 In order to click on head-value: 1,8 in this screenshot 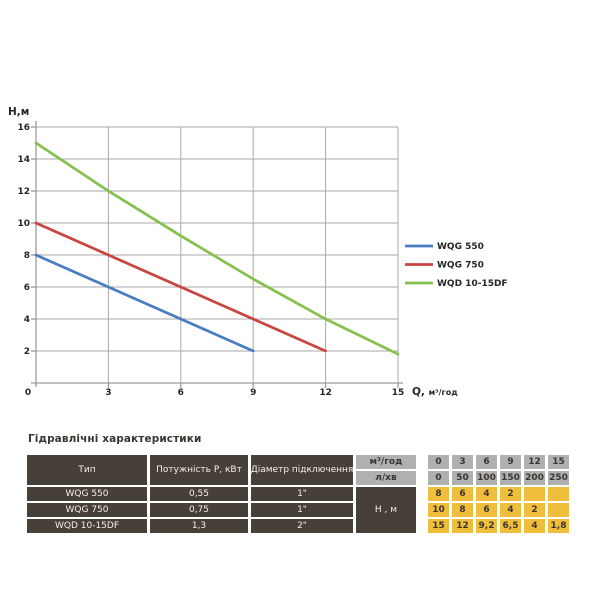, I will do `click(558, 526)`.